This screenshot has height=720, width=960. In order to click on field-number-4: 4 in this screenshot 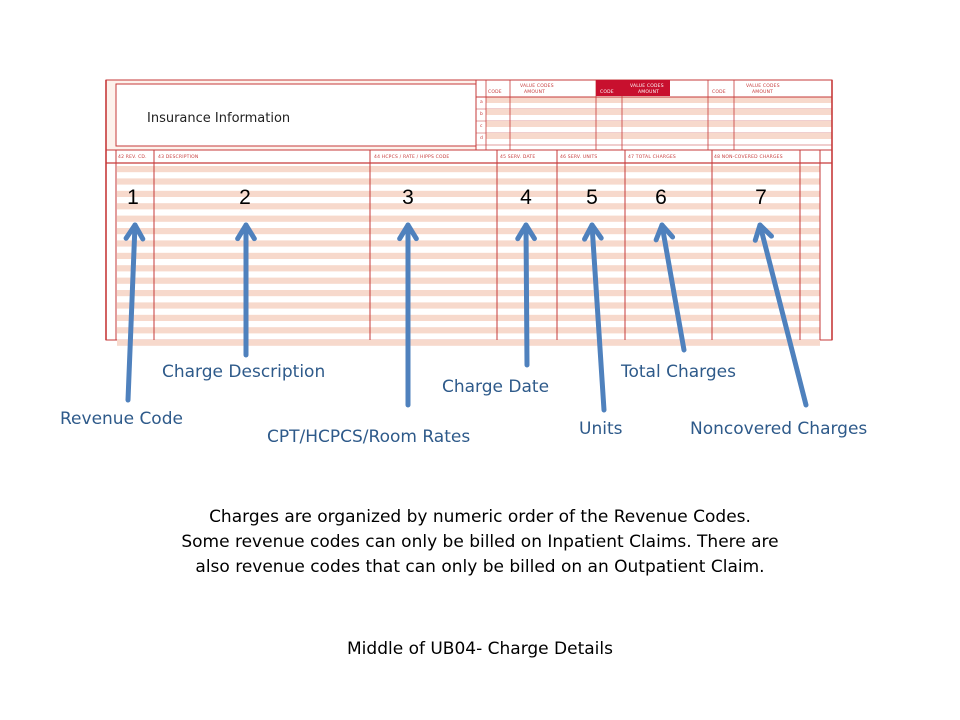, I will do `click(526, 197)`.